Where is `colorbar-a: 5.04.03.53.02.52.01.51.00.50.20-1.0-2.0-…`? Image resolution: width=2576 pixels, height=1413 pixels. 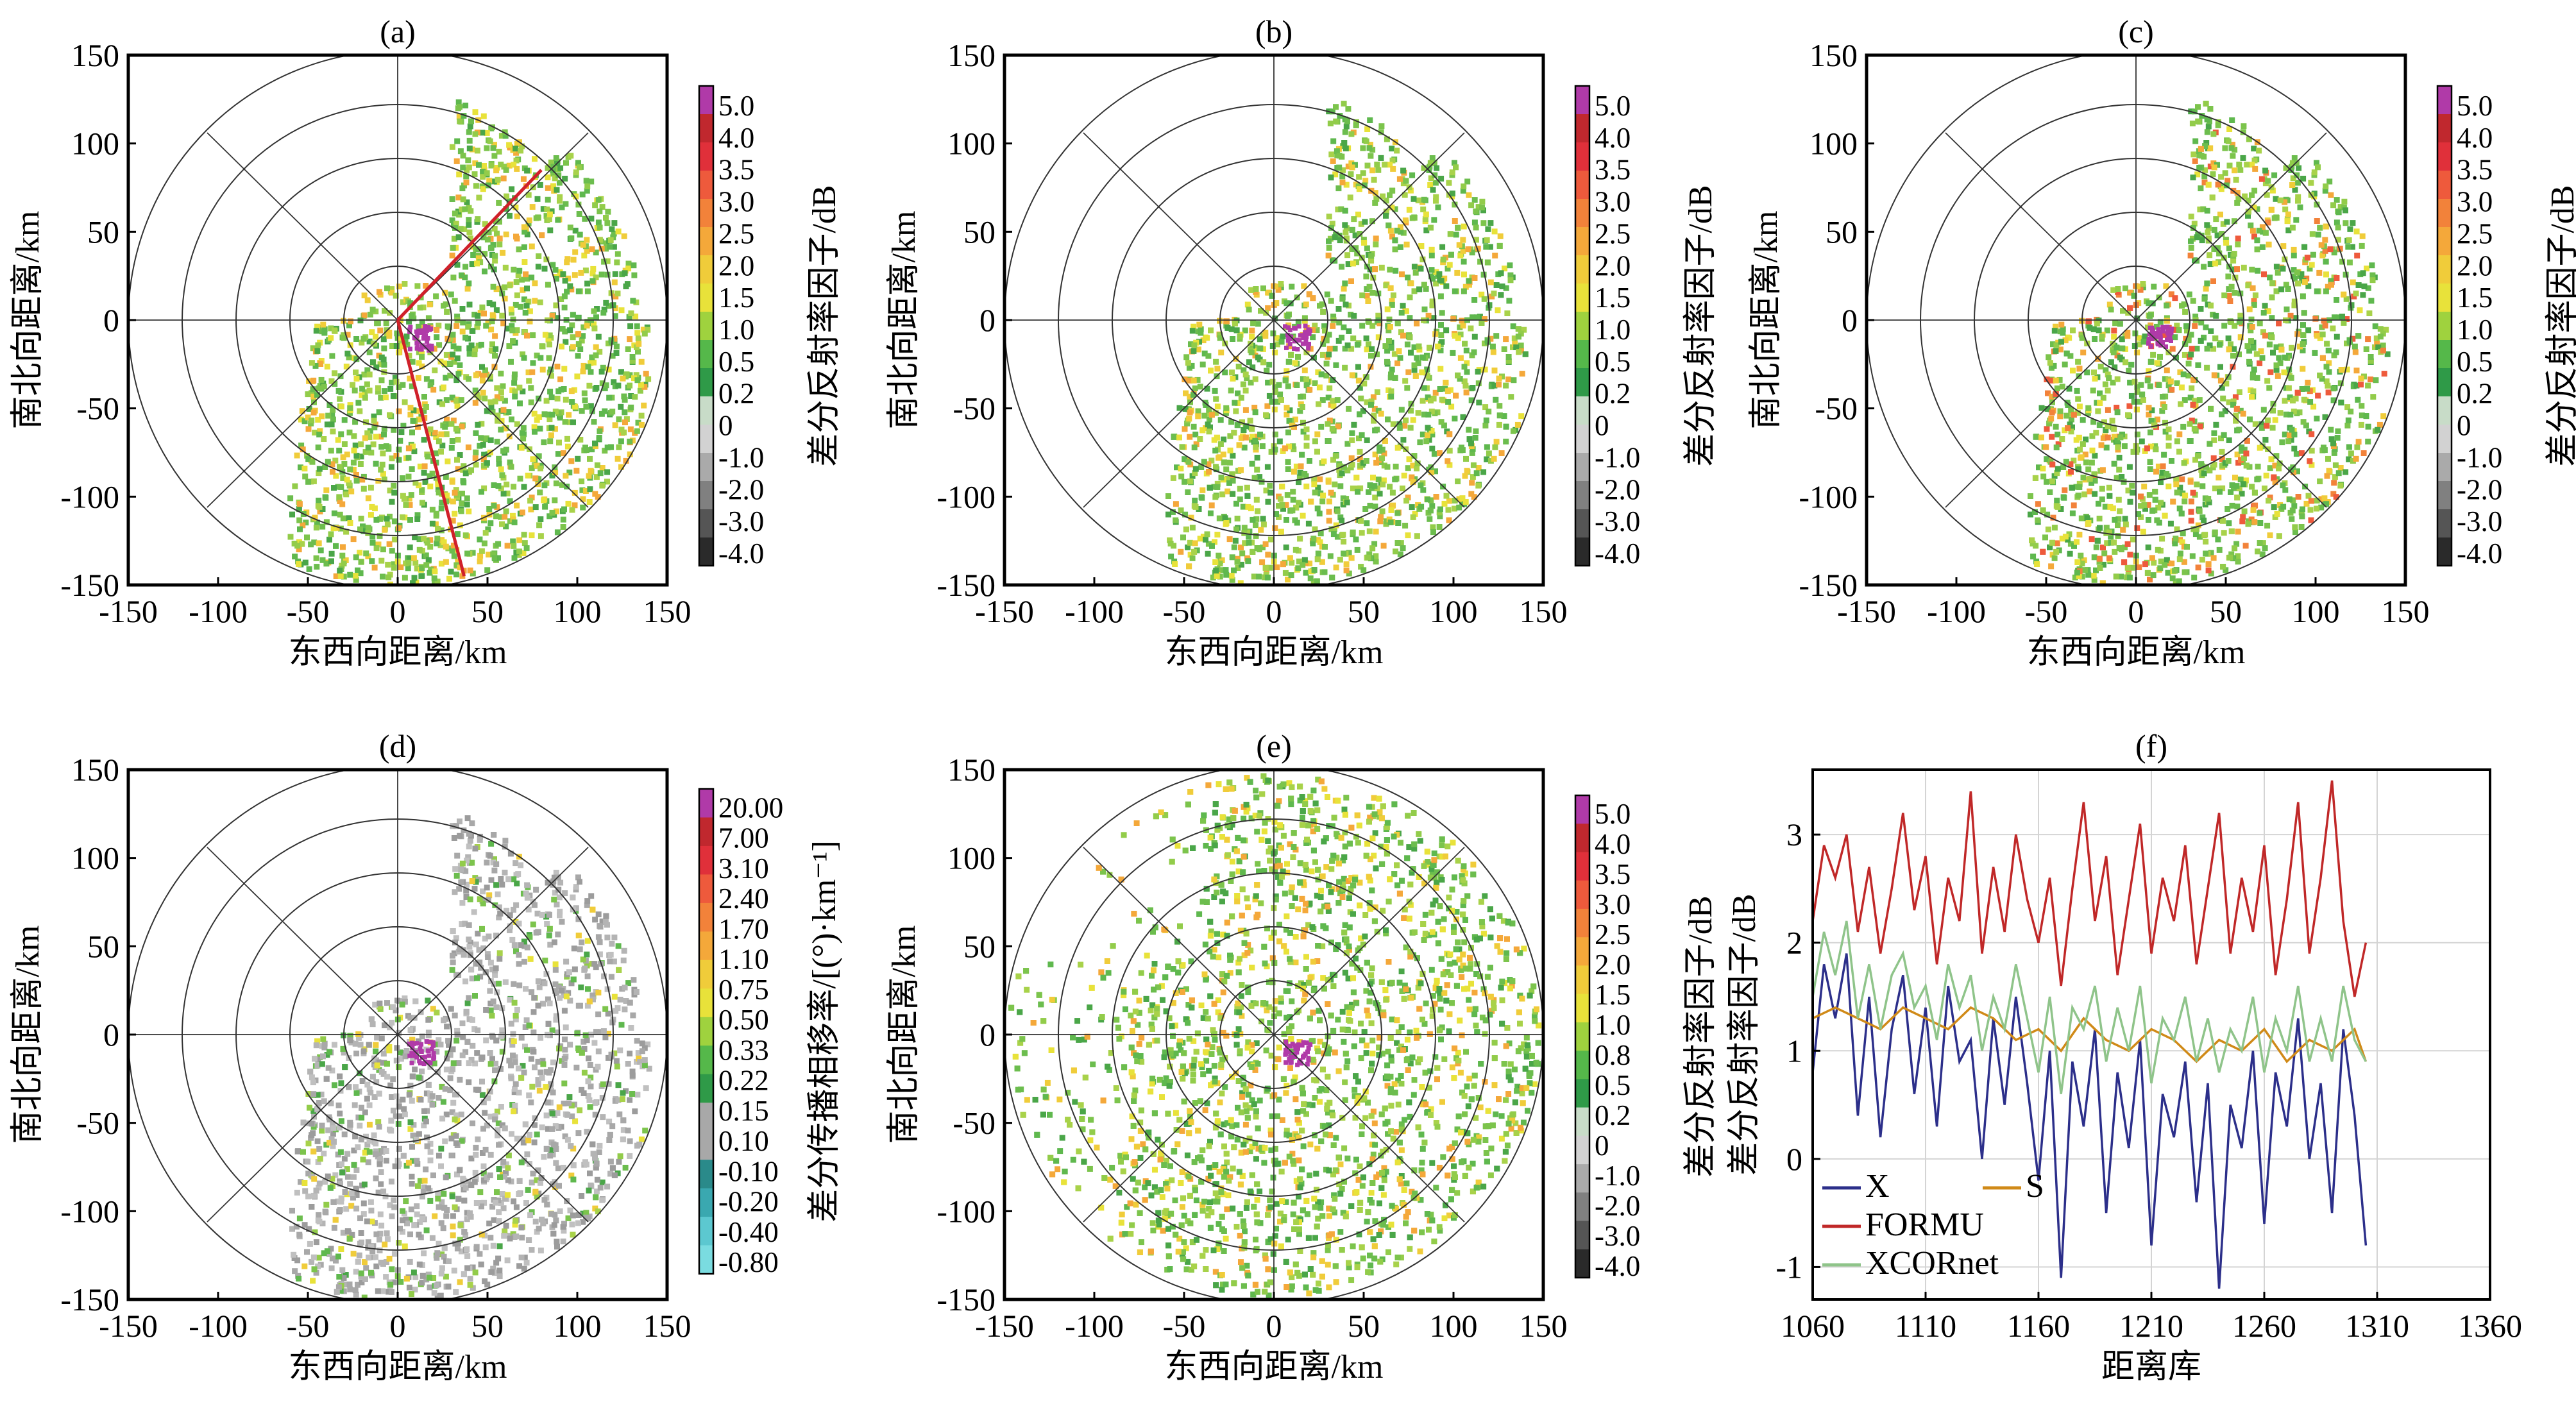
colorbar-a: 5.04.03.53.02.52.01.51.00.50.20-1.0-2.0-… is located at coordinates (770, 327).